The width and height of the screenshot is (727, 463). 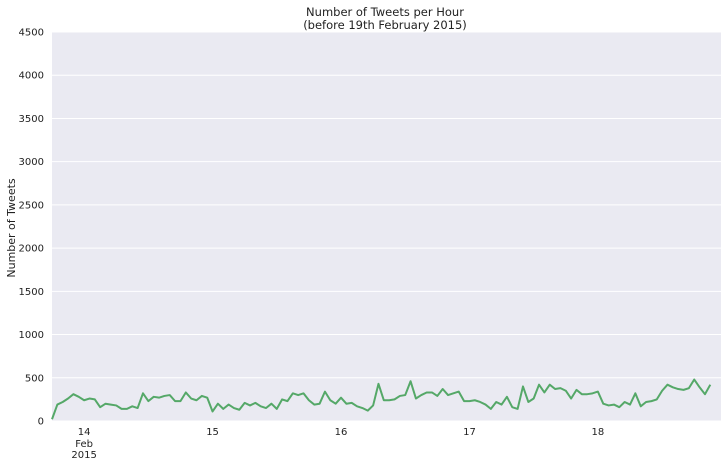 I want to click on chart-subtitle: (before 19th February 2015), so click(x=385, y=25).